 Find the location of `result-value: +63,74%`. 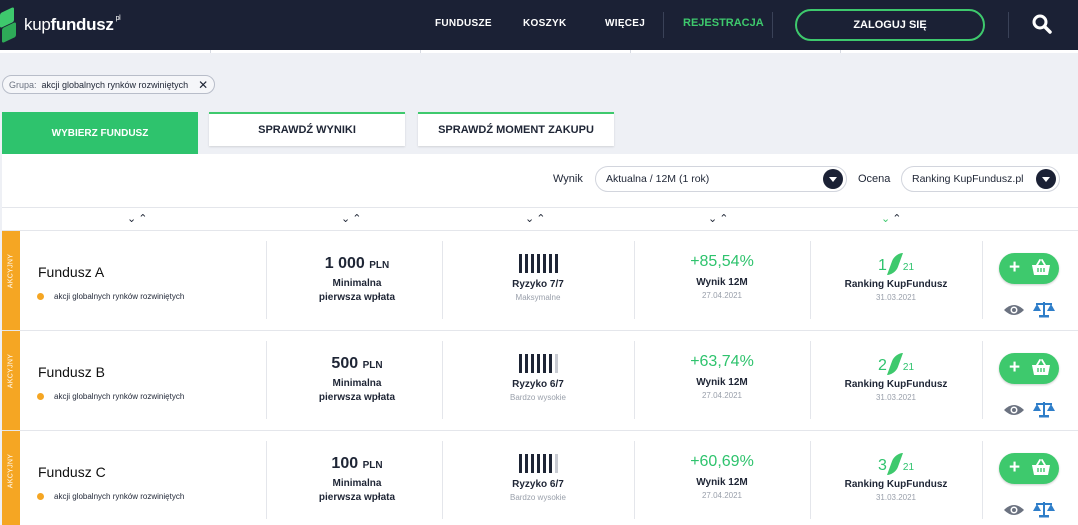

result-value: +63,74% is located at coordinates (722, 361).